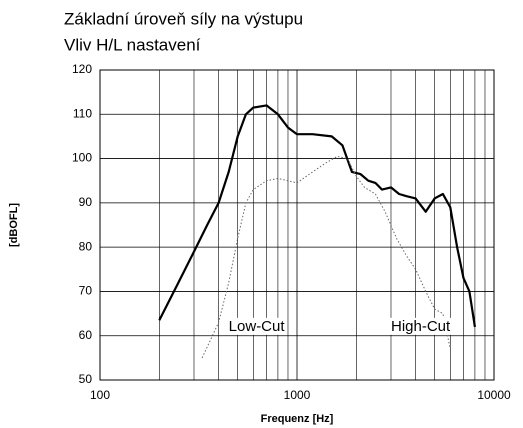 The image size is (523, 428). I want to click on y-tick-label: 90, so click(86, 202).